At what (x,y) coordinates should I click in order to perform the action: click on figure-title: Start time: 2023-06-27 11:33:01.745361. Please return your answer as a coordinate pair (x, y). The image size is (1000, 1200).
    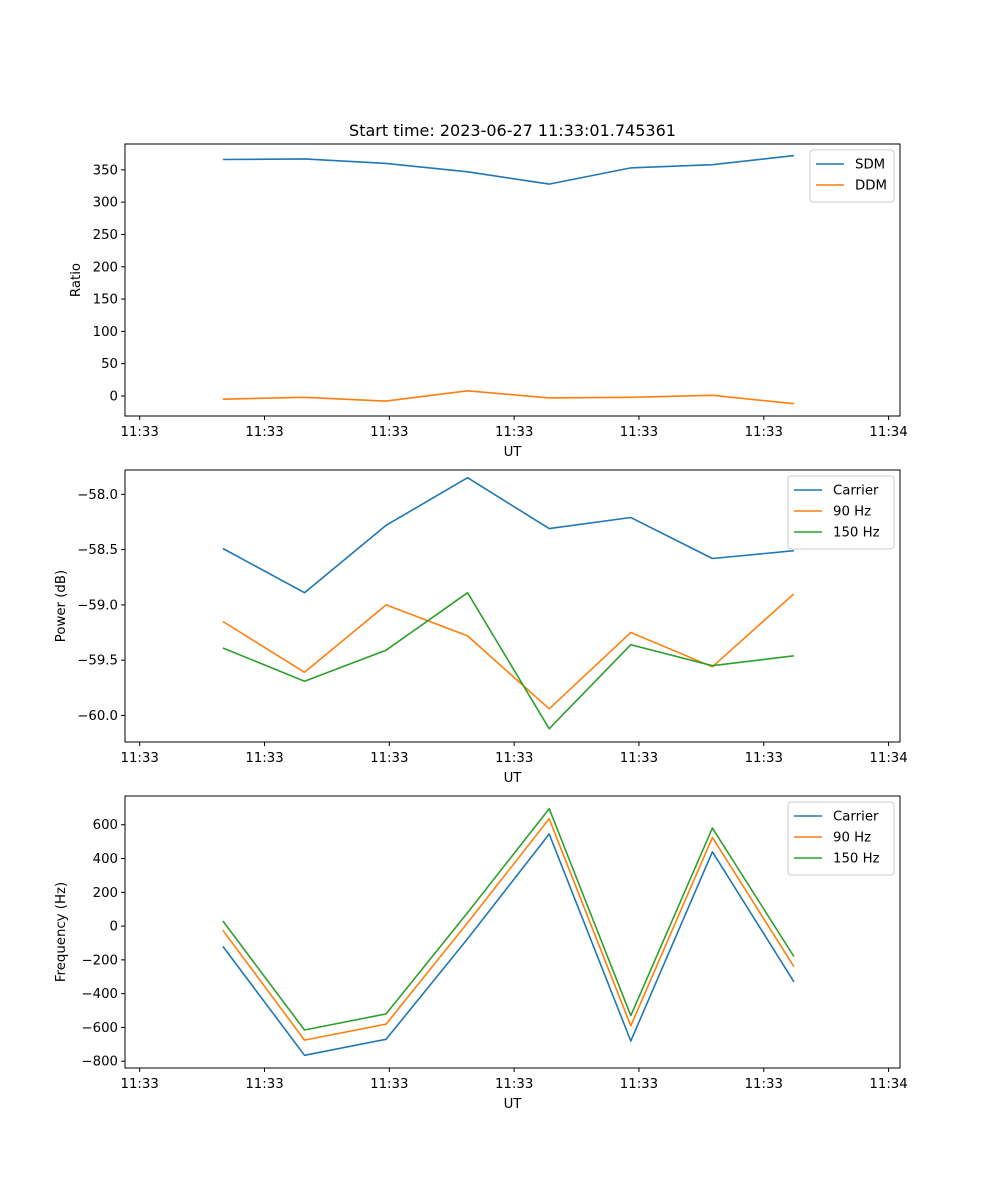
    Looking at the image, I should click on (512, 130).